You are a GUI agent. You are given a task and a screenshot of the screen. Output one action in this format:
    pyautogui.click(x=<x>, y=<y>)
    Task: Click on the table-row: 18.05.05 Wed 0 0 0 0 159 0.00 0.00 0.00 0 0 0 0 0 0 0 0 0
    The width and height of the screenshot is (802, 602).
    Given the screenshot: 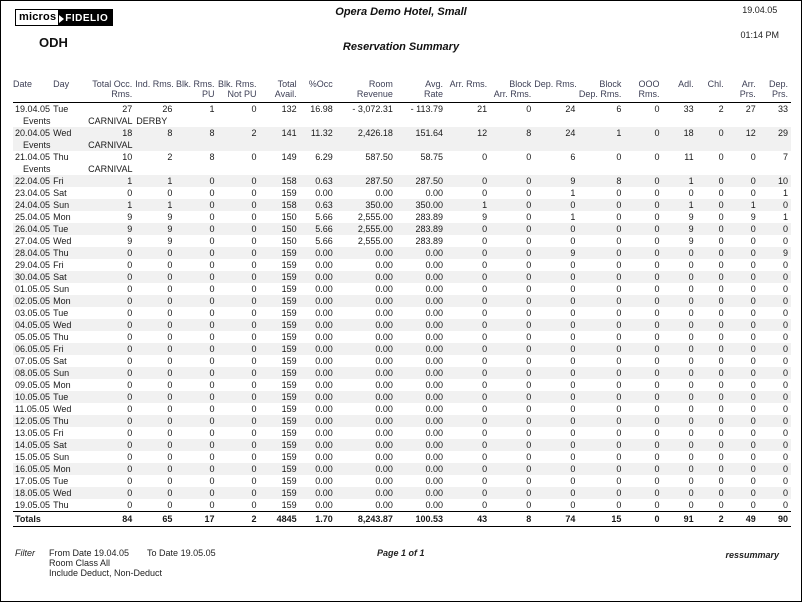 What is the action you would take?
    pyautogui.click(x=402, y=493)
    